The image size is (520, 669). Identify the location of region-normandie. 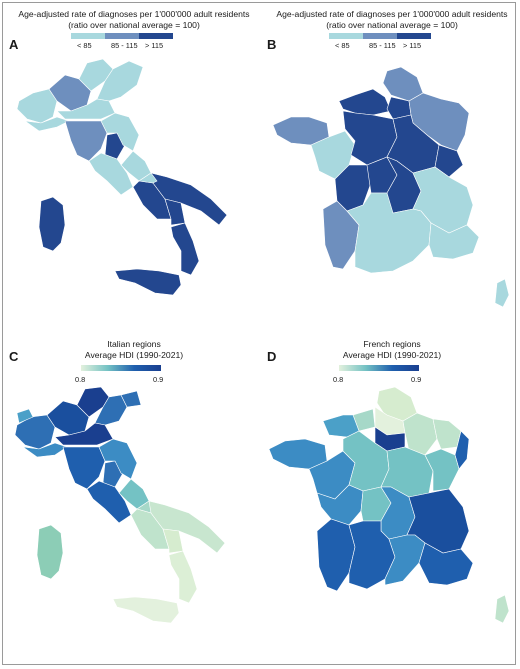
(365, 102).